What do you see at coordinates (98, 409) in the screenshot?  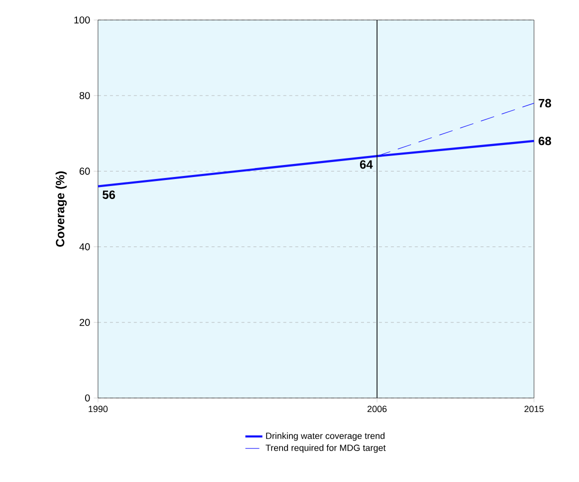 I see `x-tick-label: 1990` at bounding box center [98, 409].